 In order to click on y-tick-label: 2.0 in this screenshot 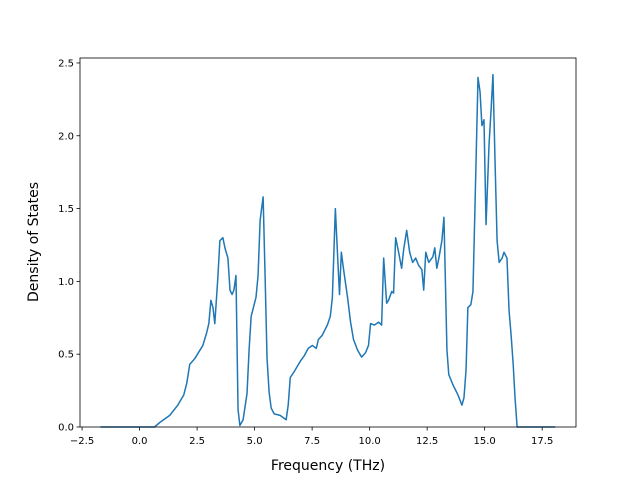, I will do `click(66, 136)`.